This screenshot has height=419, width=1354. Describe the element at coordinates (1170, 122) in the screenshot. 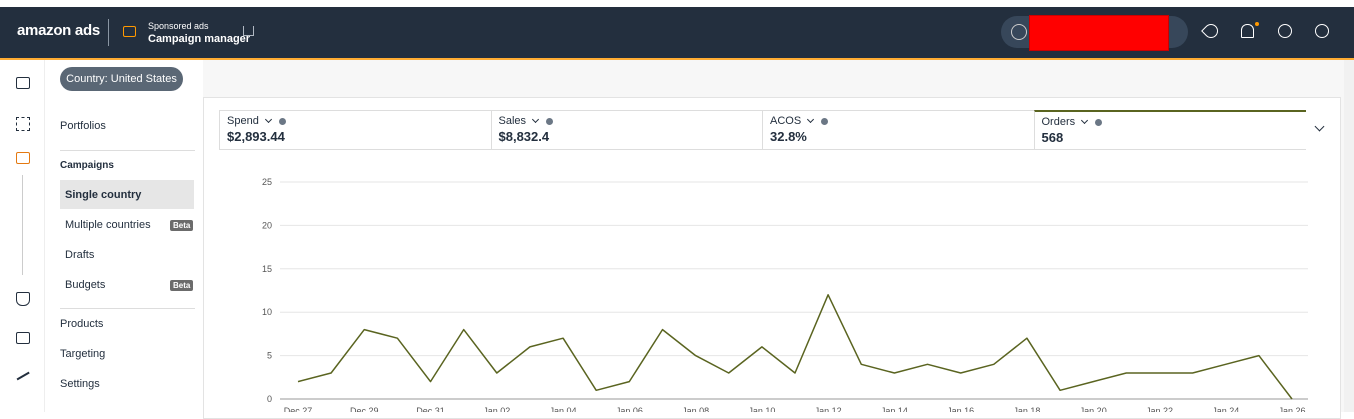

I see `metric-header: Orders` at that location.